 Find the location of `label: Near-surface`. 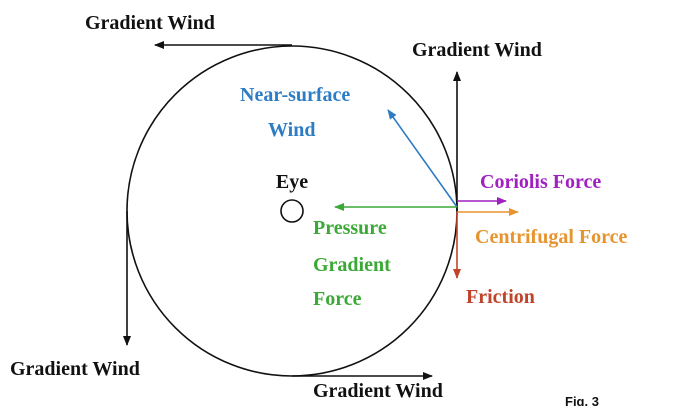

label: Near-surface is located at coordinates (295, 95).